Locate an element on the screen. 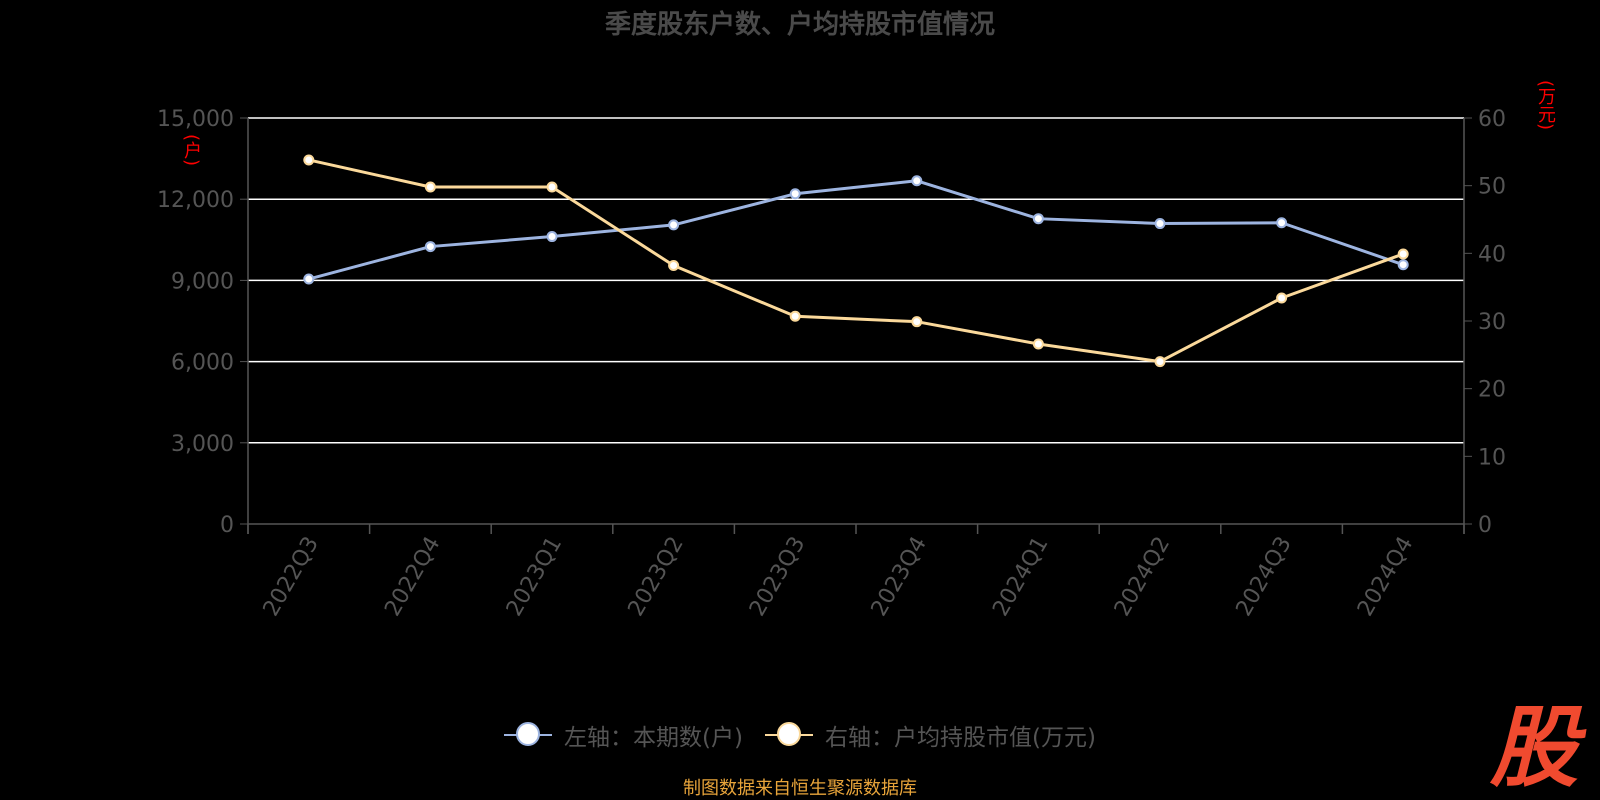 This screenshot has width=1600, height=800. chart-legend: 左轴：本期数(户) 右轴：户均持股市值(万元) is located at coordinates (800, 735).